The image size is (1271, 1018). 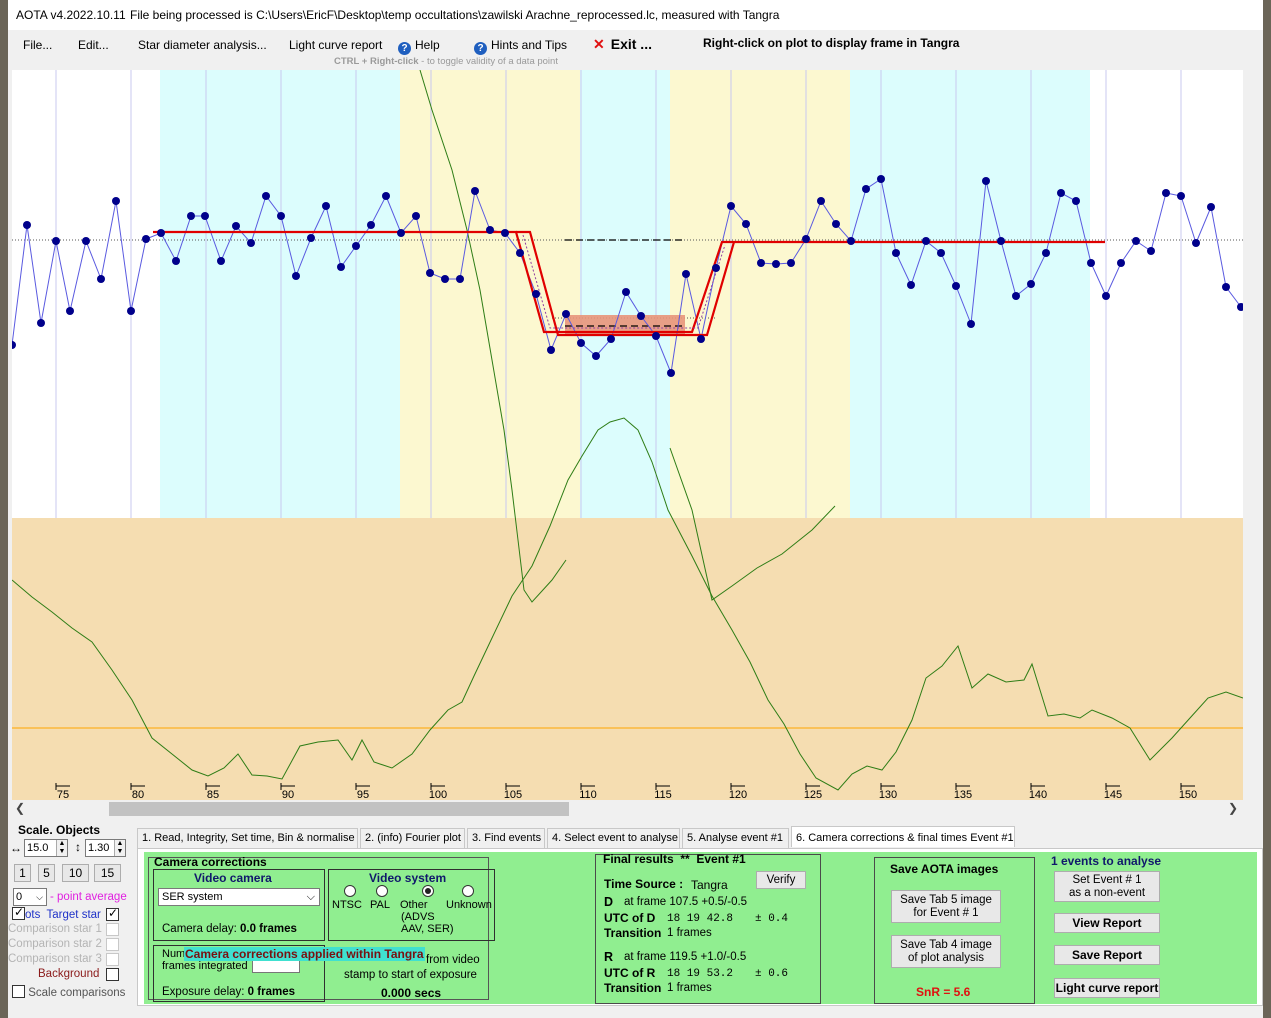 What do you see at coordinates (112, 945) in the screenshot?
I see `comparison-star-2-checkbox` at bounding box center [112, 945].